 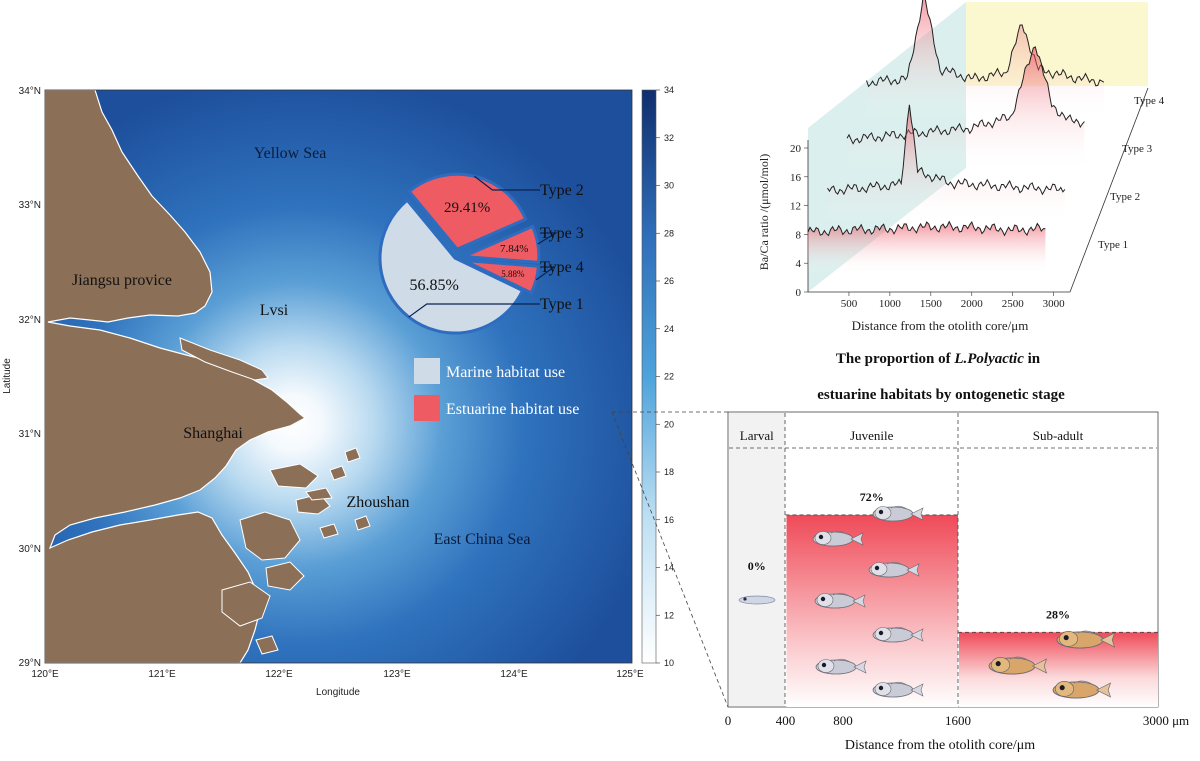 What do you see at coordinates (562, 267) in the screenshot?
I see `pie-type-label: Type 4` at bounding box center [562, 267].